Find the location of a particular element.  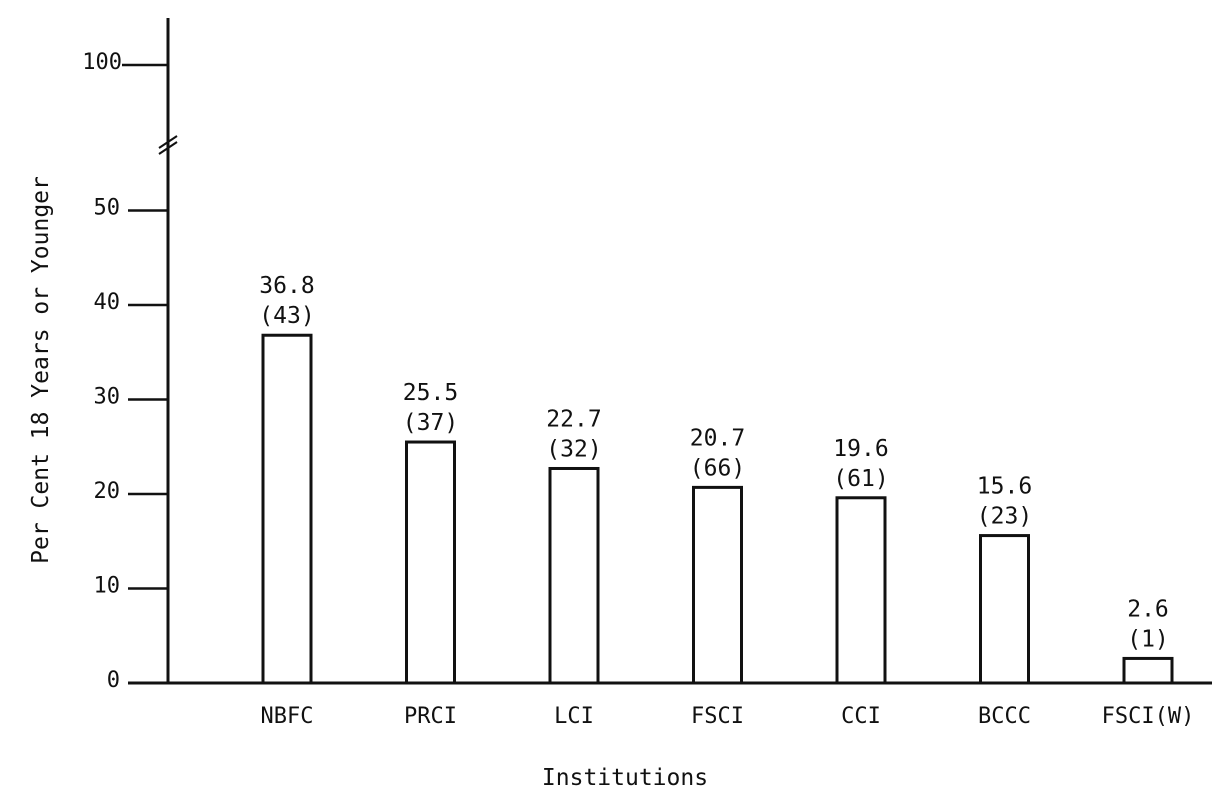

x-axis-label: Institutions is located at coordinates (625, 778).